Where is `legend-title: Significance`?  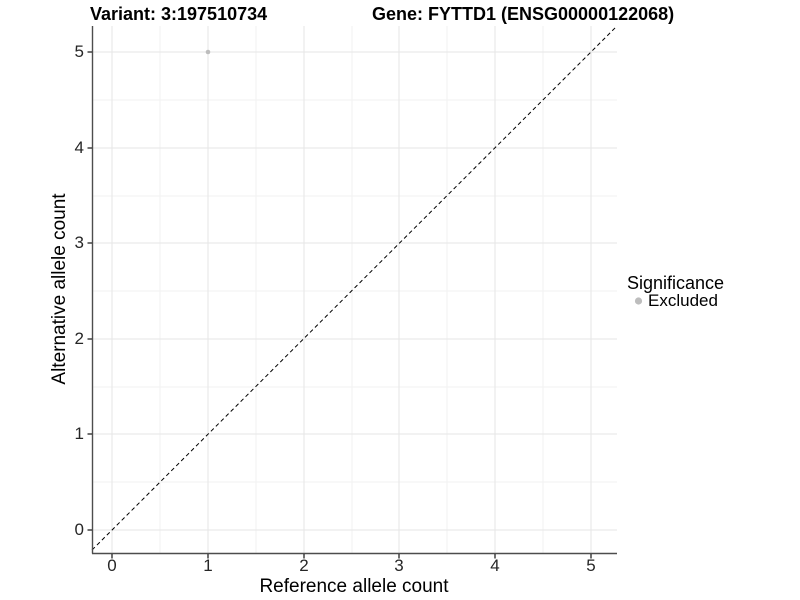
legend-title: Significance is located at coordinates (676, 283).